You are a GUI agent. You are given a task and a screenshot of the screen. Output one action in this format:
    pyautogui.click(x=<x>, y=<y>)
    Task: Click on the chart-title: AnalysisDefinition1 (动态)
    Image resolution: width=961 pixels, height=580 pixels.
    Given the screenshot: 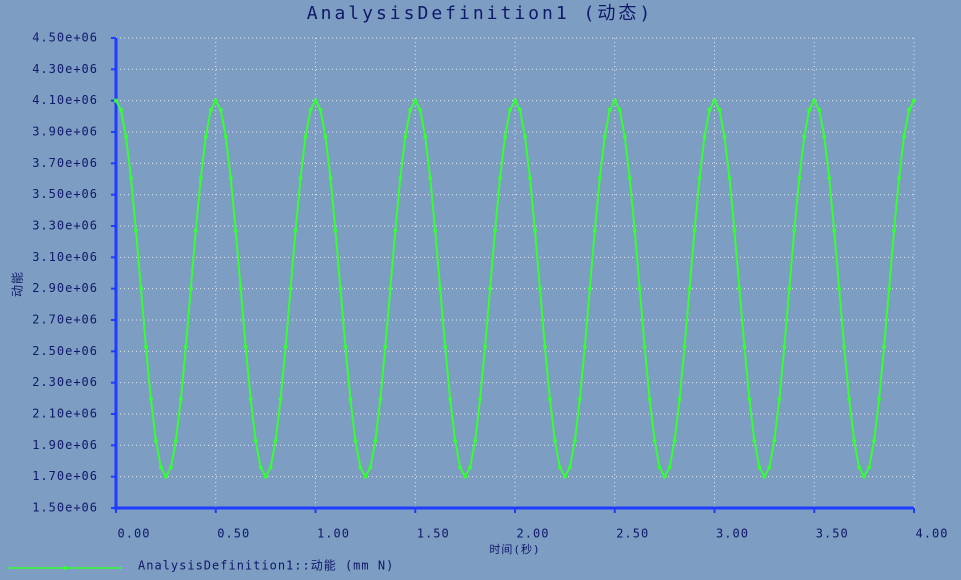 What is the action you would take?
    pyautogui.click(x=480, y=13)
    